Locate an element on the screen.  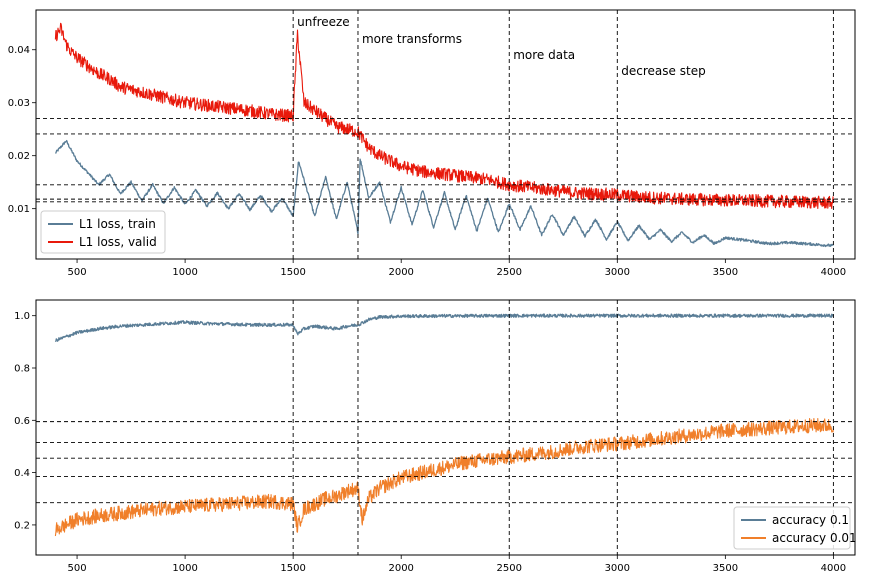
y-tick-label: 0.6 is located at coordinates (22, 421).